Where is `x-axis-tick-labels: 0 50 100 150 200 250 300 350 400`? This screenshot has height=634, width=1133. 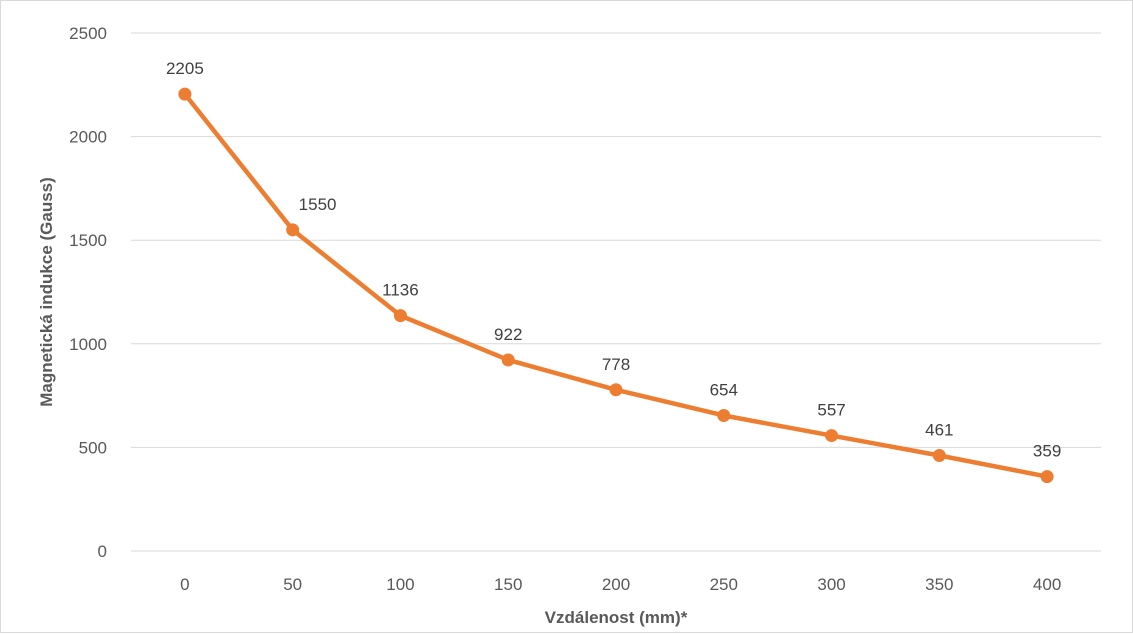 x-axis-tick-labels: 0 50 100 150 200 250 300 350 400 is located at coordinates (620, 584).